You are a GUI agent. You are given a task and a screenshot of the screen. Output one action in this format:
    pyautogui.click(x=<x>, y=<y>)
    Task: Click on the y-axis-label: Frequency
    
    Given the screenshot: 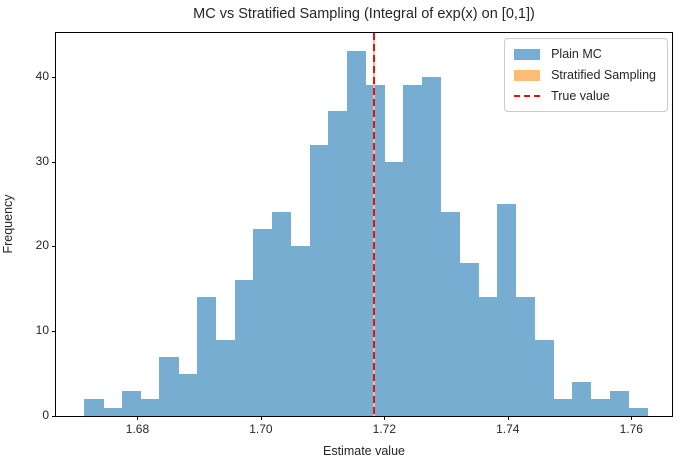 What is the action you would take?
    pyautogui.click(x=8, y=224)
    